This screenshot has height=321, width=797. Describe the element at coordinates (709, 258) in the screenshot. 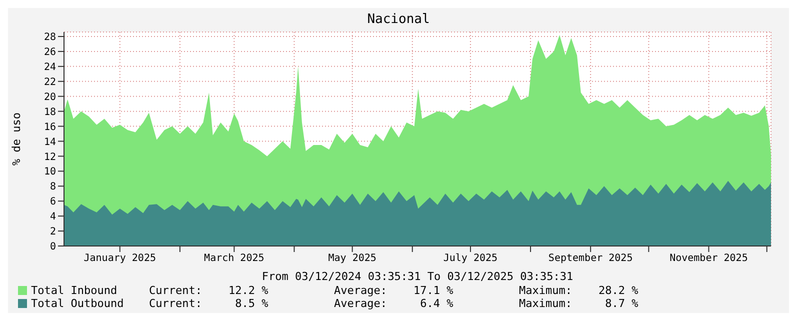

I see `x-tick-label: November 2025` at that location.